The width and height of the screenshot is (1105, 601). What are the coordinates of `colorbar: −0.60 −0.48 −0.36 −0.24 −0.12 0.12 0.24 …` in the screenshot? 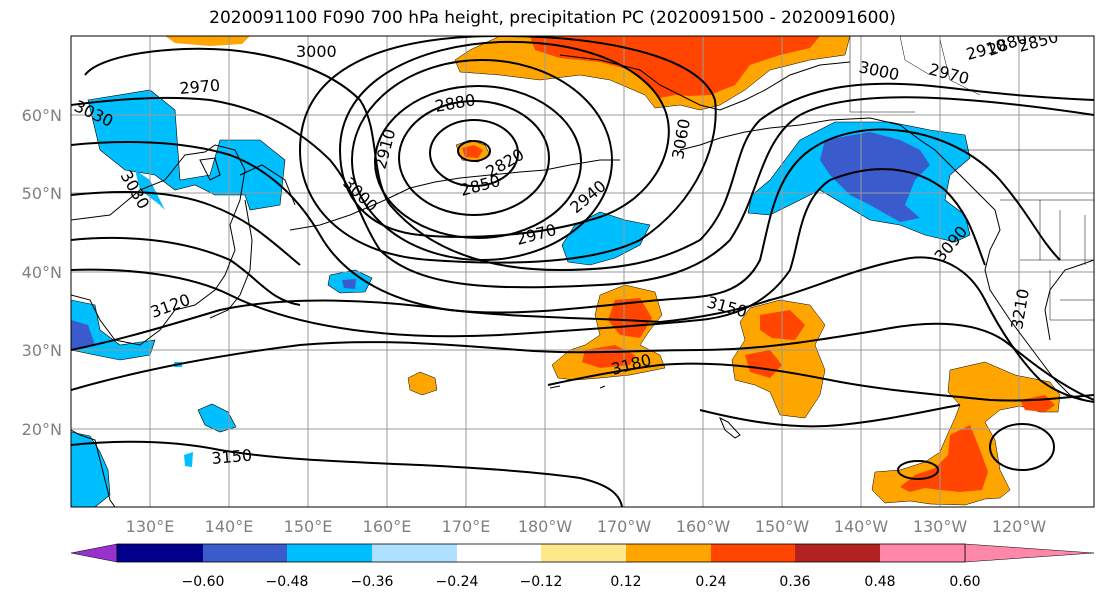 It's located at (582, 566).